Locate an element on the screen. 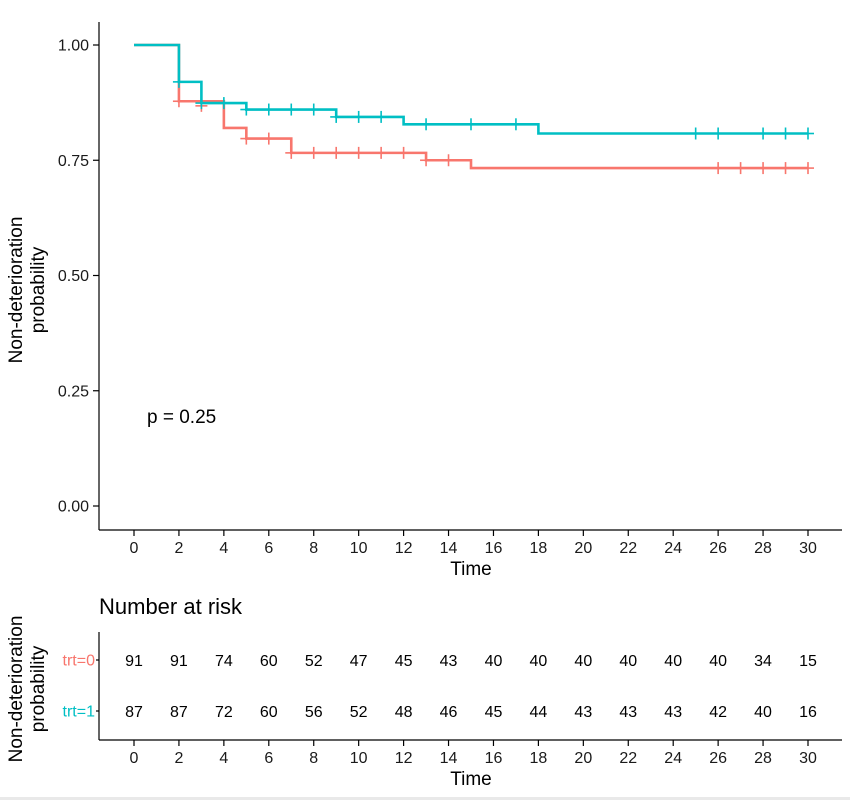 This screenshot has width=850, height=800. risk-cell: 56 is located at coordinates (314, 712).